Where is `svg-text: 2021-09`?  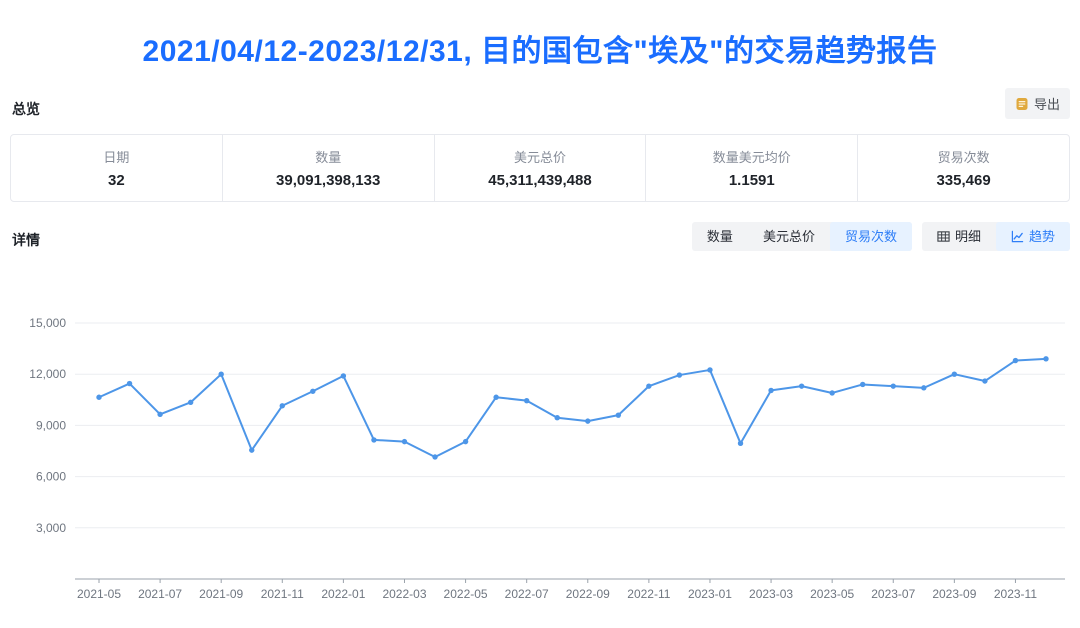
svg-text: 2021-09 is located at coordinates (221, 594).